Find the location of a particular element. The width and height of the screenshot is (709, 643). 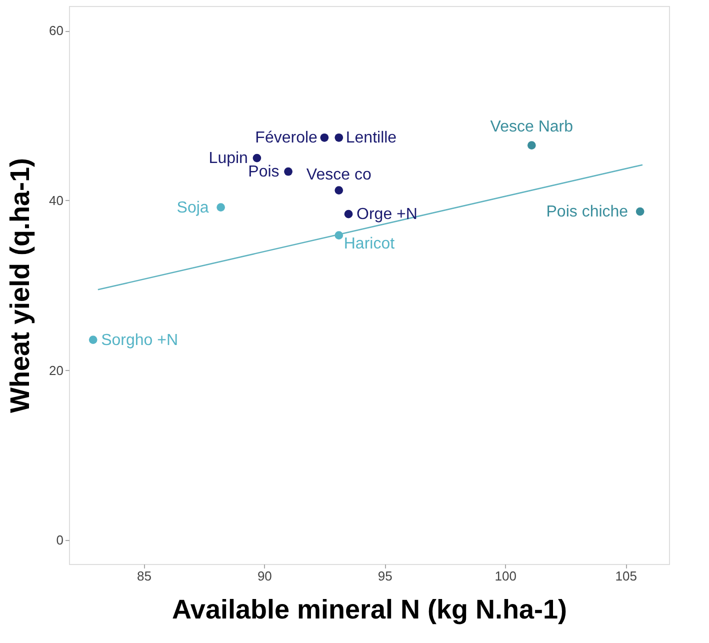

annotation: Vesce Narb is located at coordinates (532, 127).